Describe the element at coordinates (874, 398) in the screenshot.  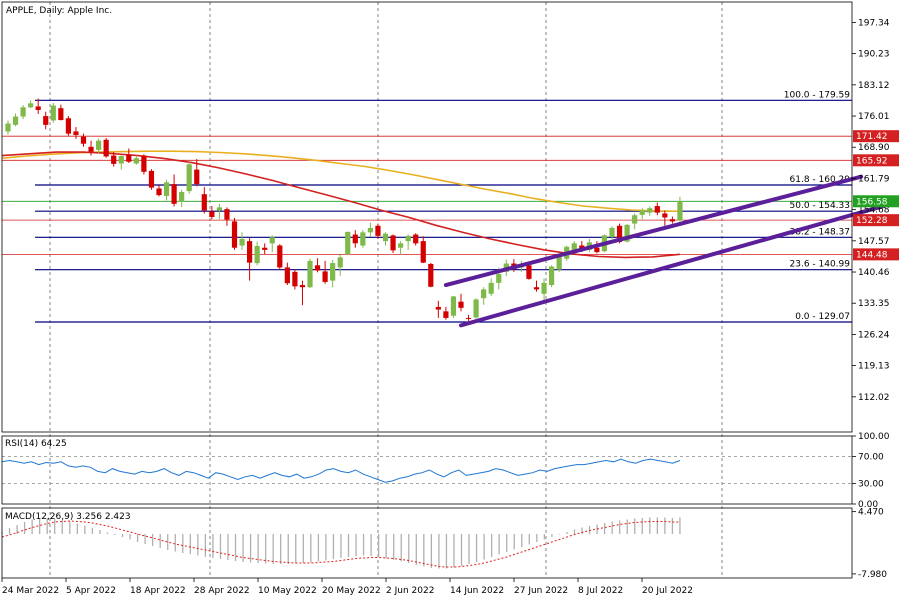
I see `y-tick-label: 112.02` at that location.